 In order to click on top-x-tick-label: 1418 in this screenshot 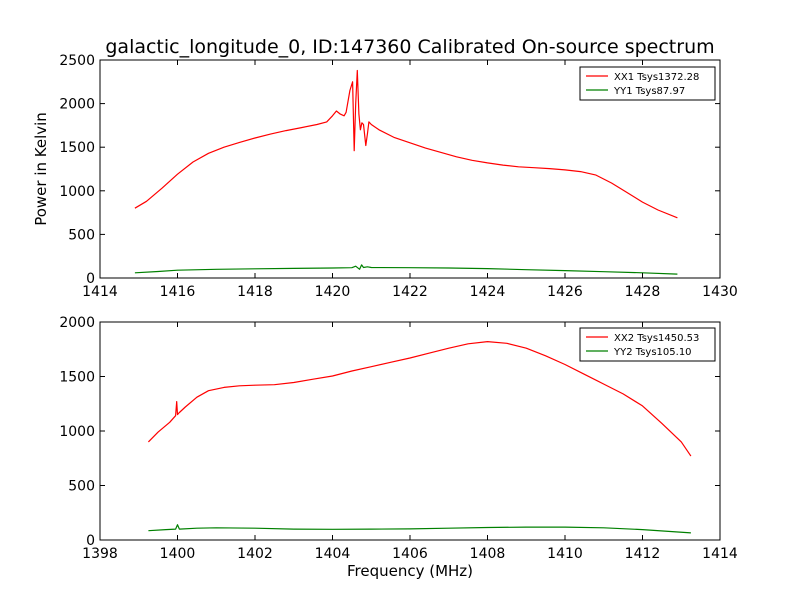, I will do `click(255, 292)`.